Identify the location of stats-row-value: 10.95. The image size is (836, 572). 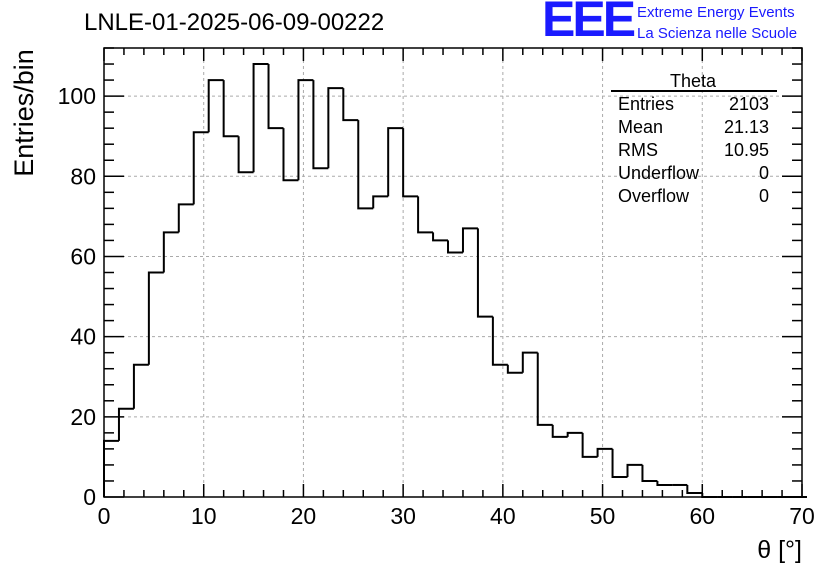
(746, 150).